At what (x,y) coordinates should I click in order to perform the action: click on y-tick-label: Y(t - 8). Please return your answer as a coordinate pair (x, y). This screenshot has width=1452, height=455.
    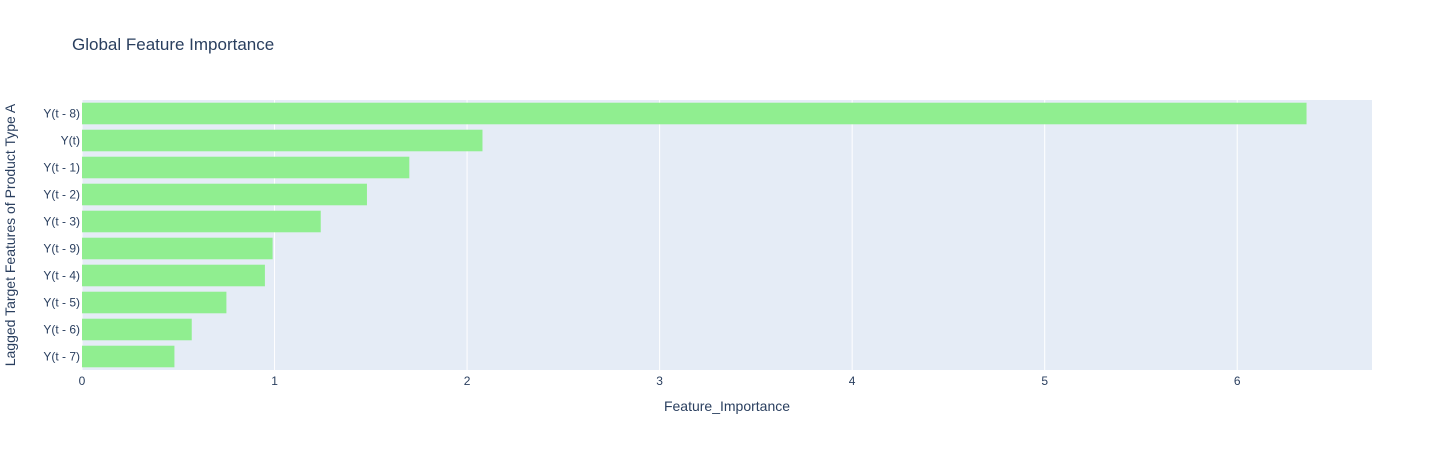
    Looking at the image, I should click on (61, 114).